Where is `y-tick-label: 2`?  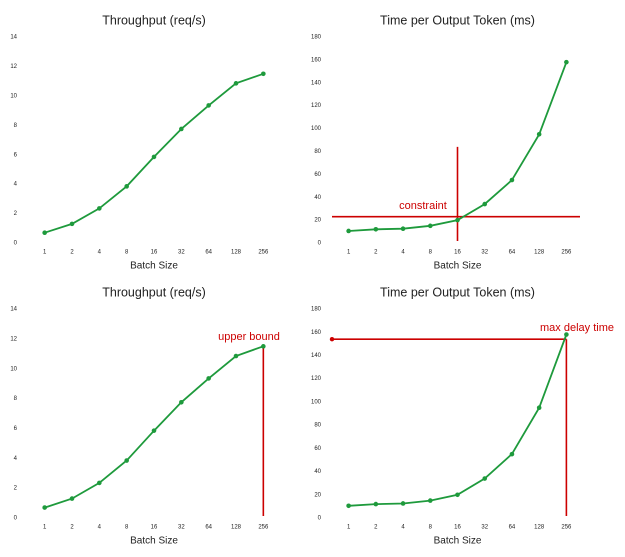
y-tick-label: 2 is located at coordinates (16, 214).